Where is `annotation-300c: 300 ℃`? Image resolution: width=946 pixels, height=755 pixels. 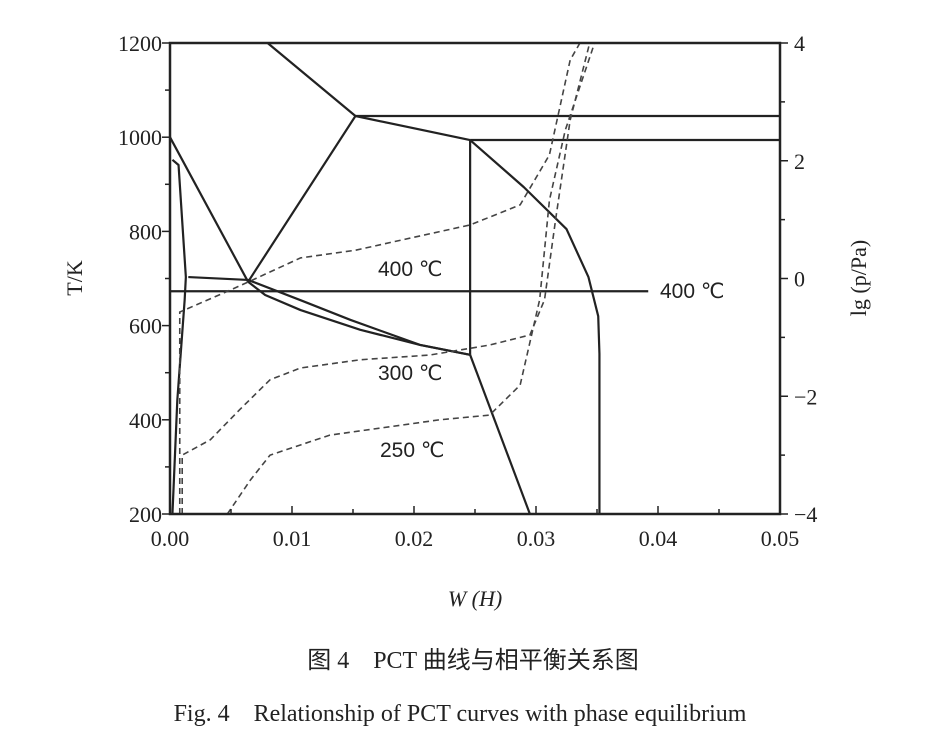 annotation-300c: 300 ℃ is located at coordinates (410, 373).